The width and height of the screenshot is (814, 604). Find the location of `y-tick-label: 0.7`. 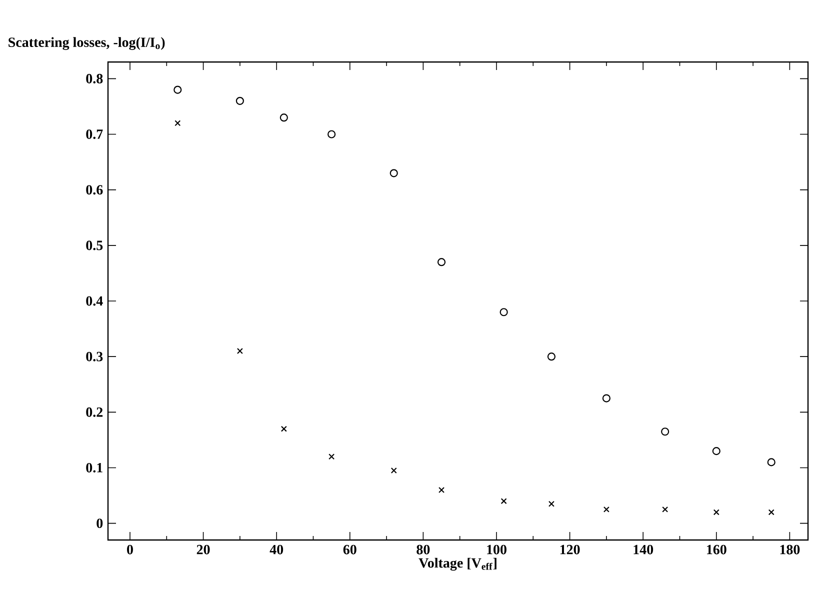

y-tick-label: 0.7 is located at coordinates (94, 135).